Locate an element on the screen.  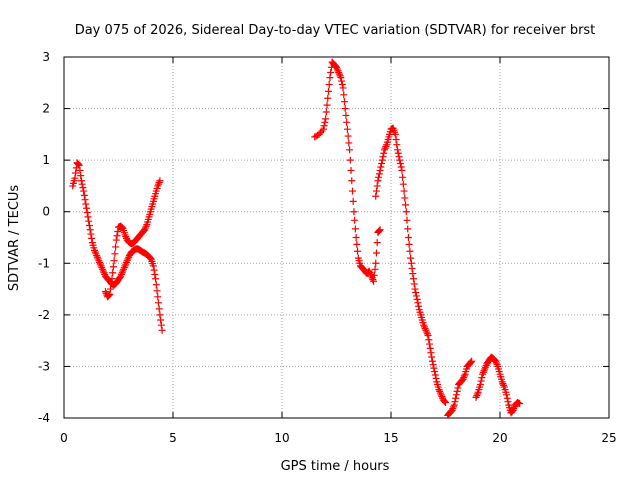
x-tick-label: 0 is located at coordinates (64, 438).